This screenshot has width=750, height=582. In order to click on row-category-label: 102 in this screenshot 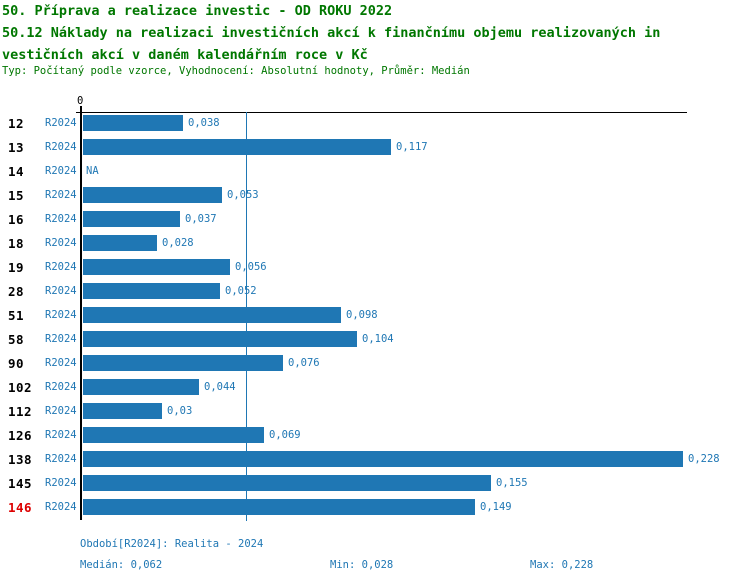, I will do `click(20, 387)`.